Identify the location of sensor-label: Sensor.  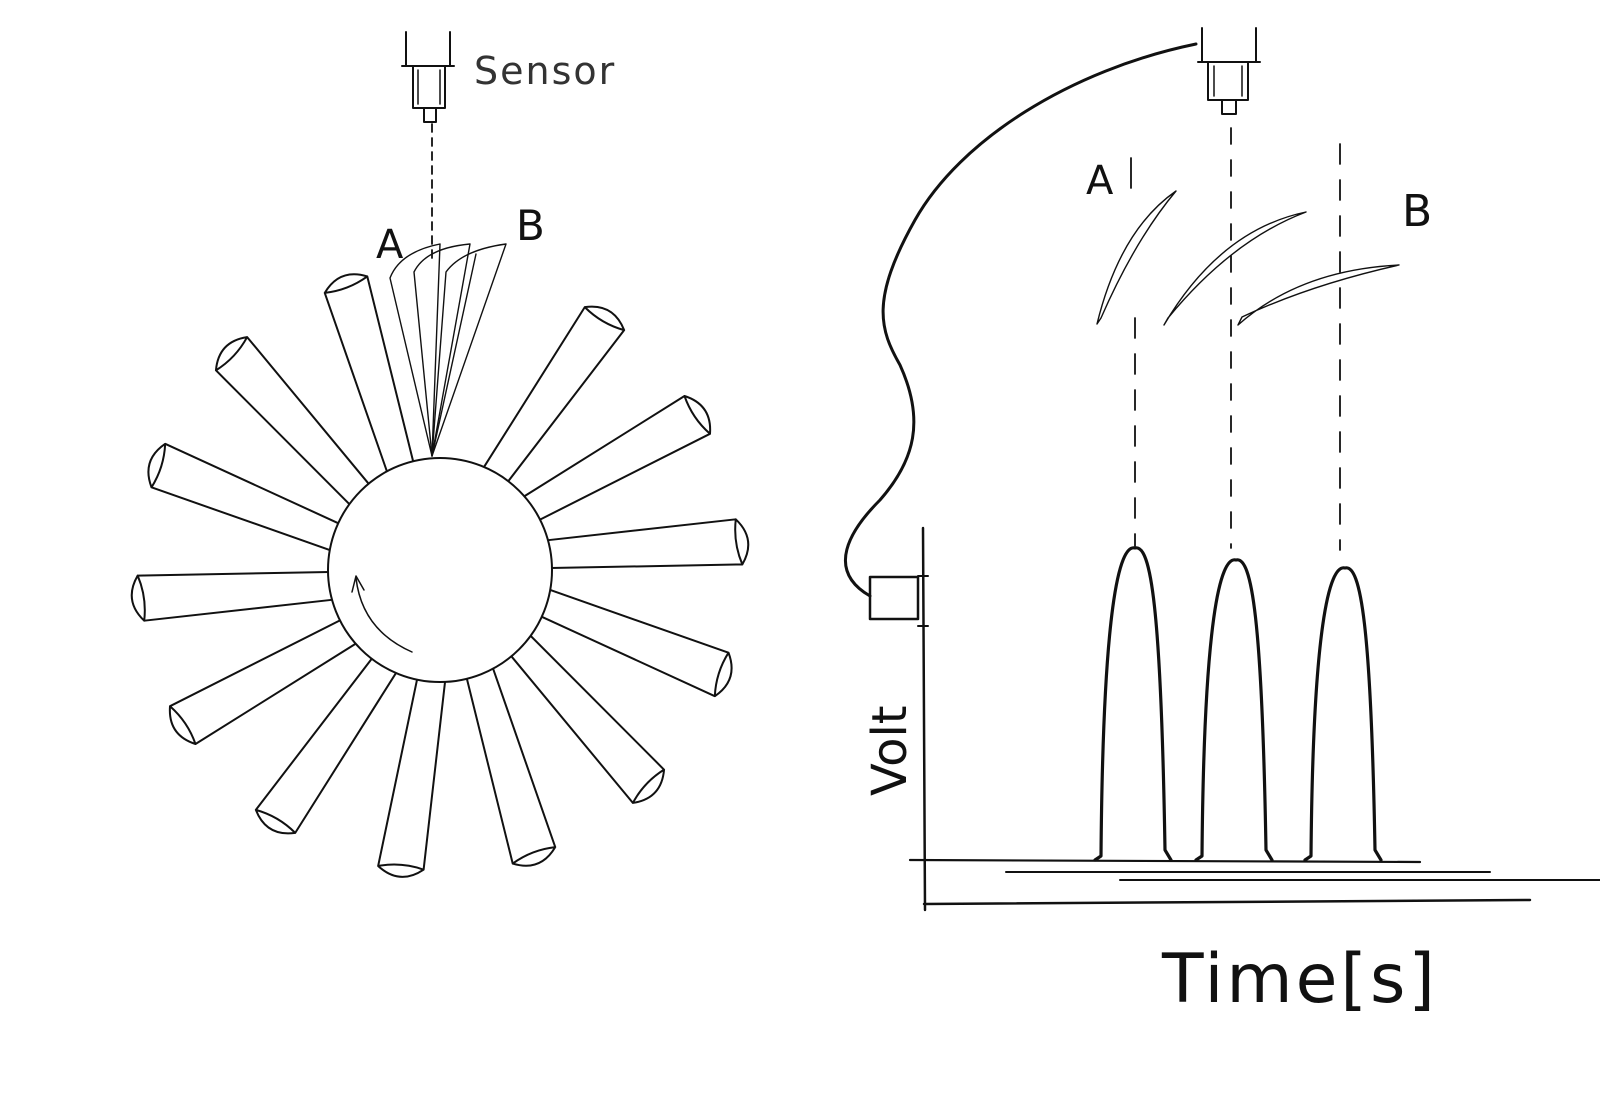
(545, 71).